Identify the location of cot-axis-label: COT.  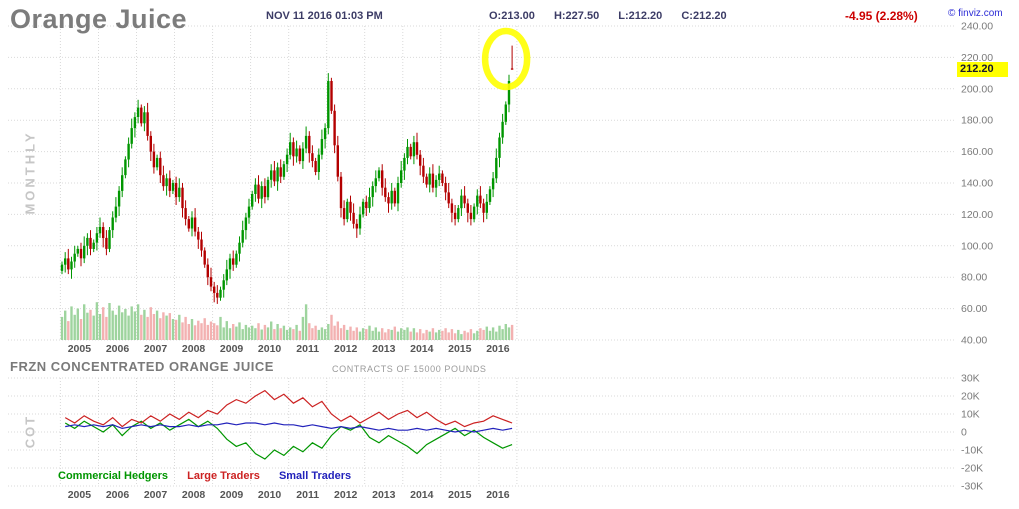
(30, 431).